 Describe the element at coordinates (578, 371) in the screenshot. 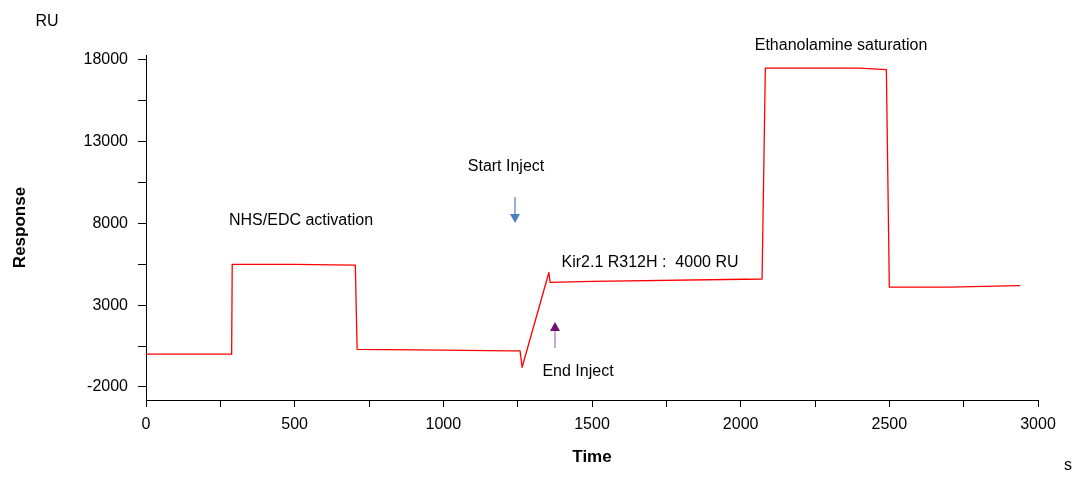

I see `annotation: End Inject` at that location.